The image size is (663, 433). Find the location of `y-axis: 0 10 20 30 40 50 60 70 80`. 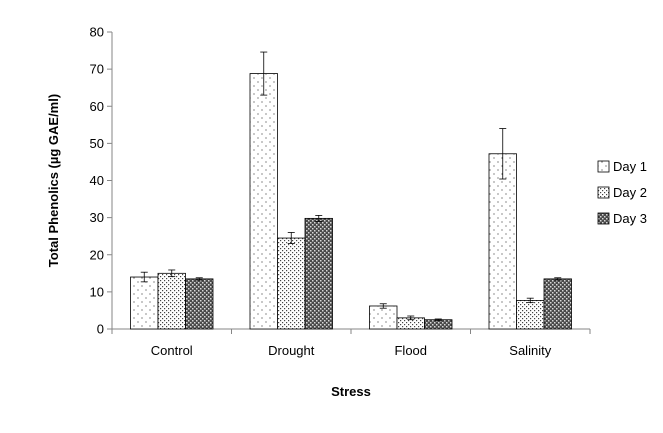

y-axis: 0 10 20 30 40 50 60 70 80 is located at coordinates (101, 181).